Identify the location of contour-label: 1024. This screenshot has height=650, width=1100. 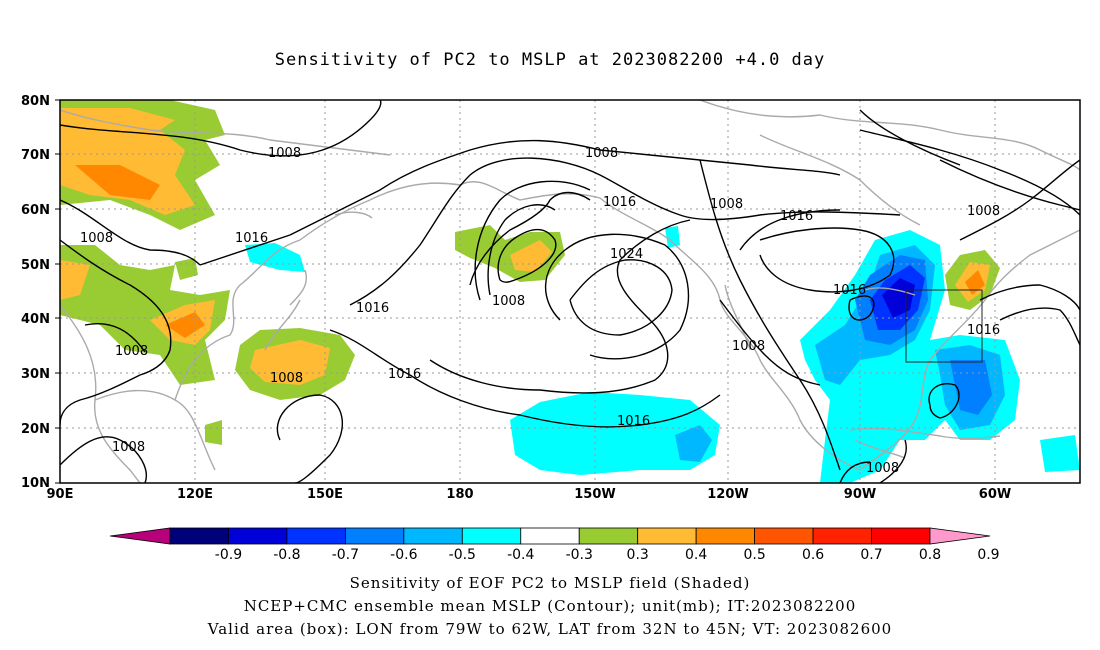
(626, 254).